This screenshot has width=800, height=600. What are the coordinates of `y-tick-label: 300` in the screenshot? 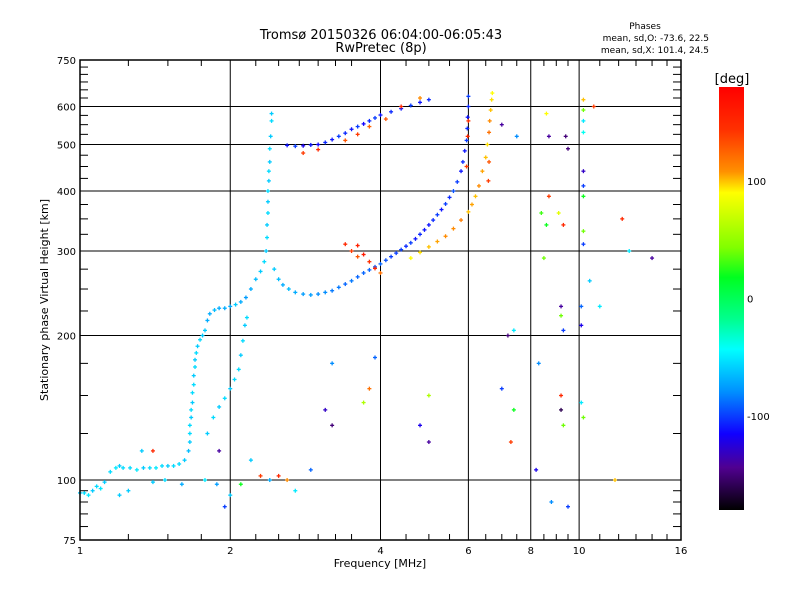 It's located at (66, 252).